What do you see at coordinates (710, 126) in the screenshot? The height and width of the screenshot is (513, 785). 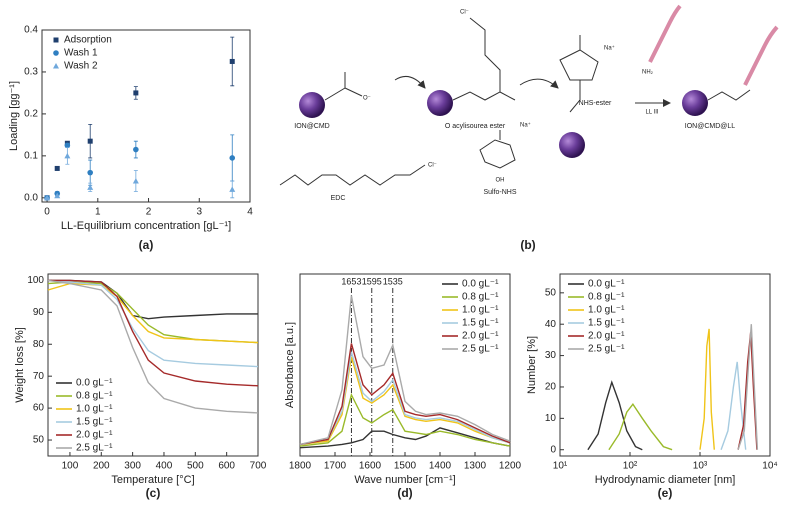 I see `compound-label: ION@CMD@LL` at bounding box center [710, 126].